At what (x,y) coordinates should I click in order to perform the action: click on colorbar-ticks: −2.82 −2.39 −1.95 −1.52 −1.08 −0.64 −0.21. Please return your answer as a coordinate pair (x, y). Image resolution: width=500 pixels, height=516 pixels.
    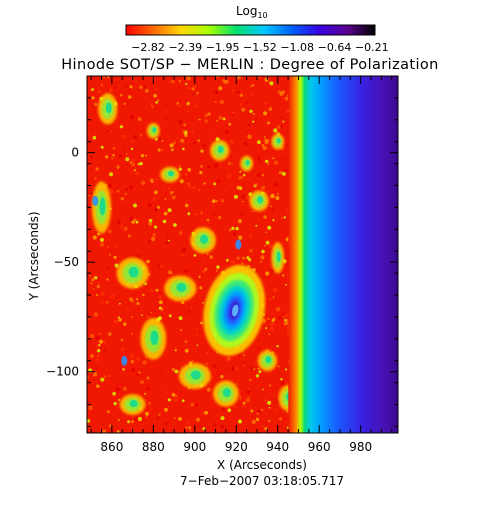
    Looking at the image, I should click on (260, 47).